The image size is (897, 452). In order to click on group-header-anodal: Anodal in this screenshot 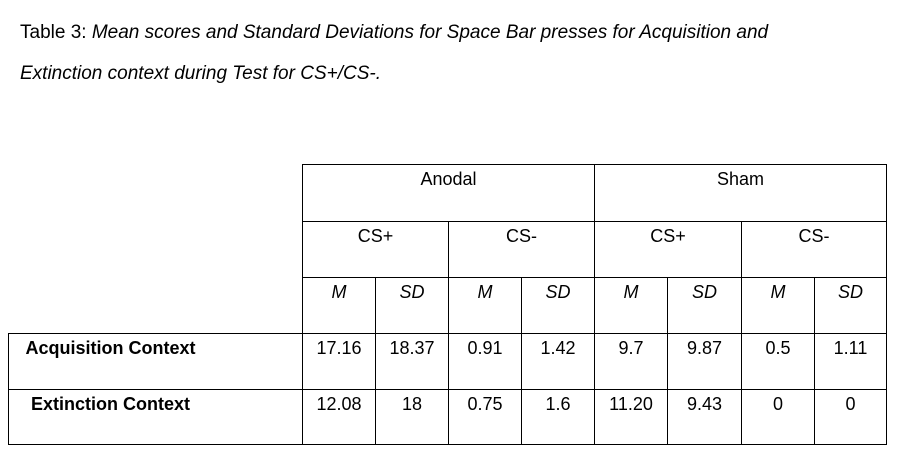, I will do `click(448, 192)`.